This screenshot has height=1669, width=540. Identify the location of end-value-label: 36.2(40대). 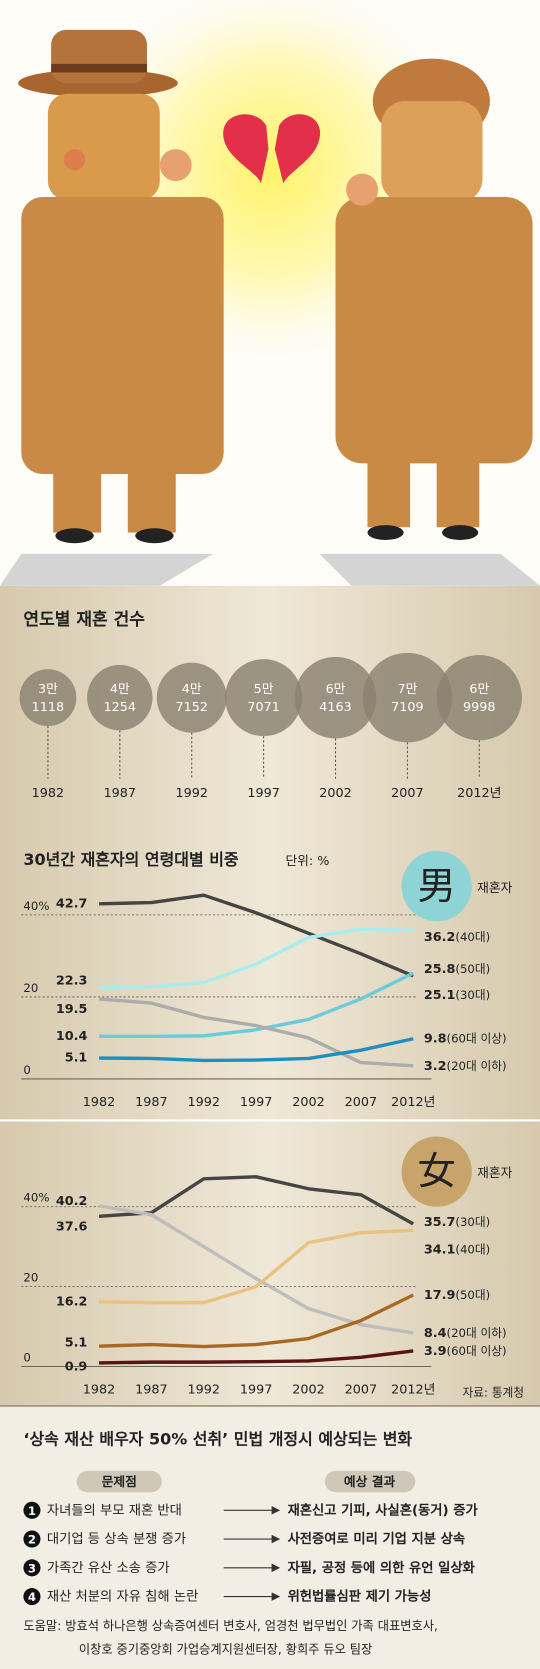
(457, 936).